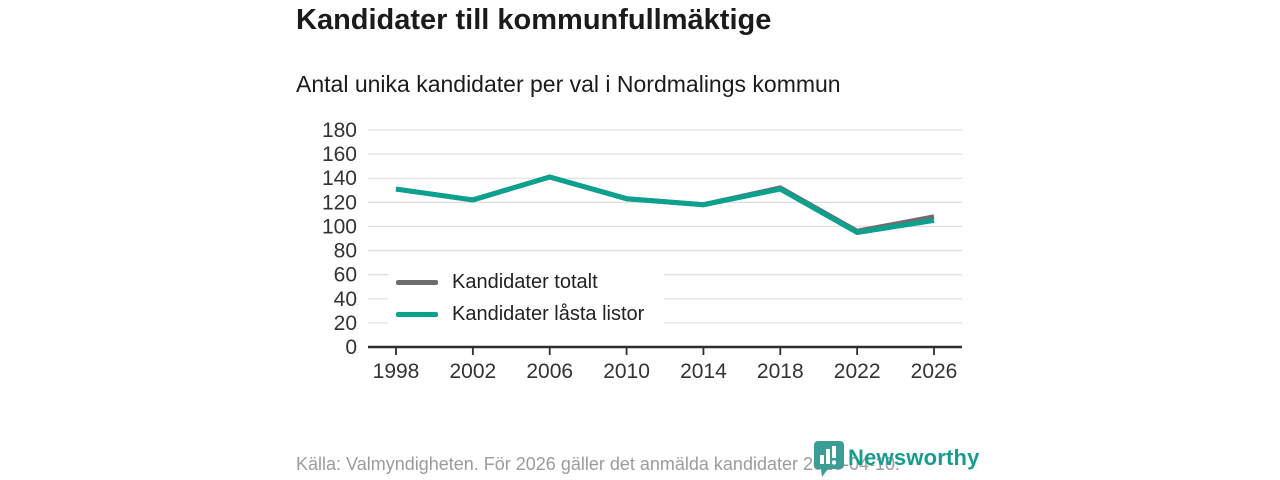 The image size is (1280, 480). I want to click on y-tick-label: 20, so click(345, 323).